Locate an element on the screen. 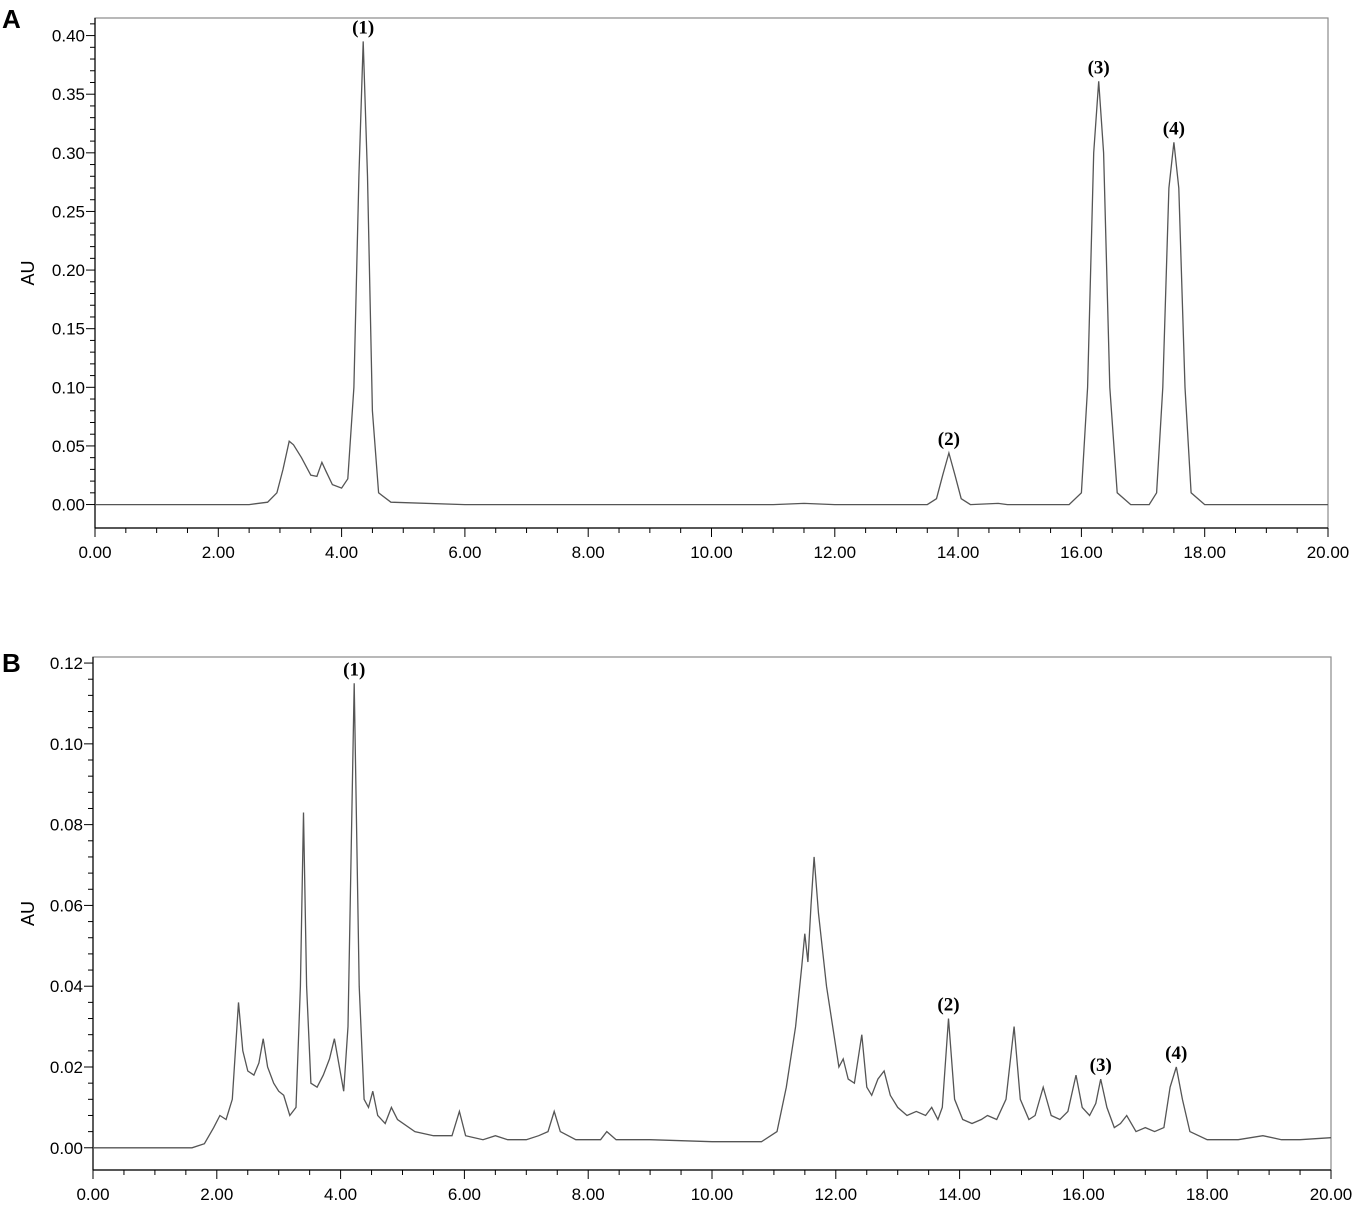  panel-b-y-tick-label: 0.08 is located at coordinates (66, 825).